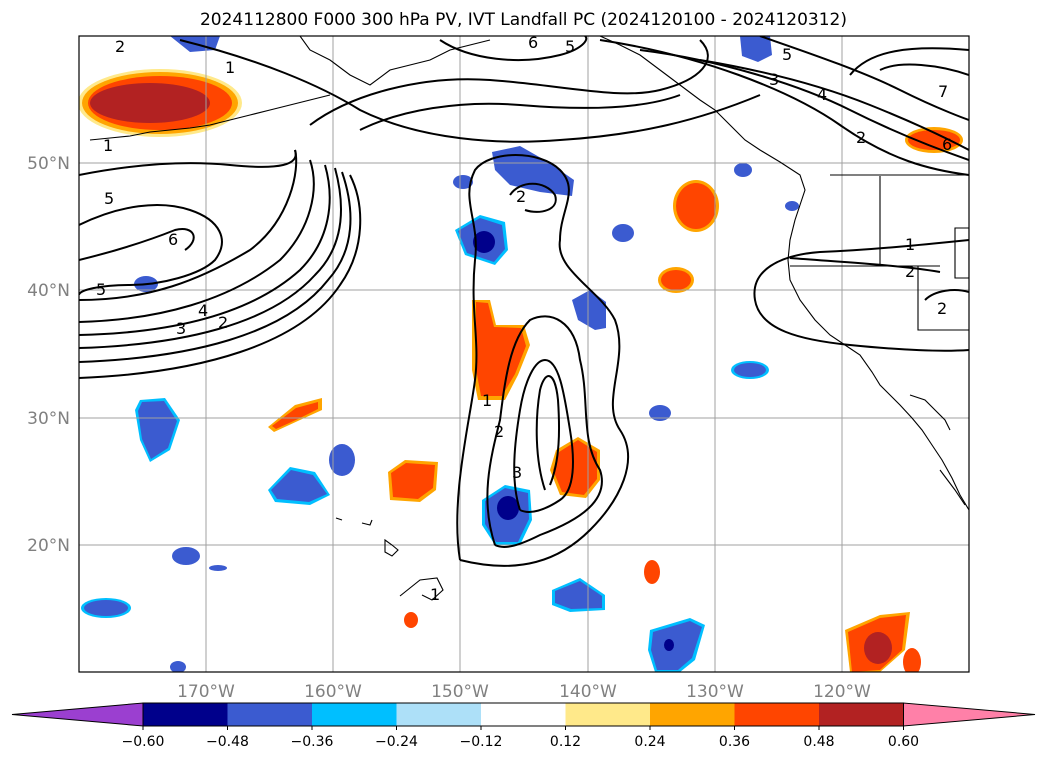 The width and height of the screenshot is (1047, 765). Describe the element at coordinates (48, 546) in the screenshot. I see `lat-label: 20°N` at that location.